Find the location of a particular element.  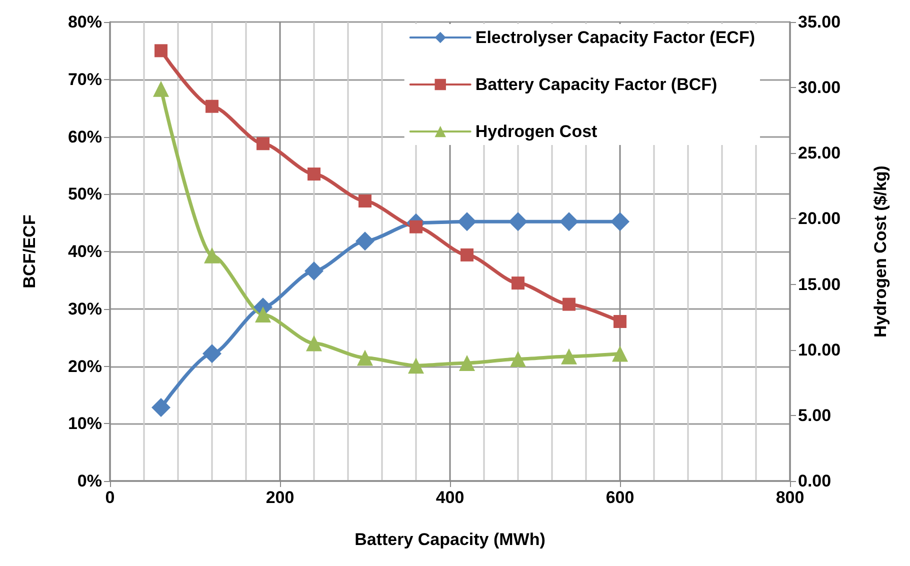

x-tick-label: 0 is located at coordinates (110, 497).